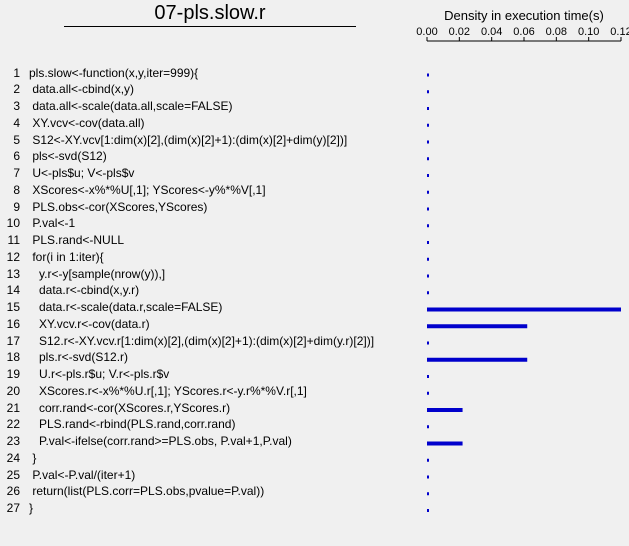 This screenshot has height=546, width=629. I want to click on line-source: XY.vcv.r<-cov(data.r), so click(89, 323).